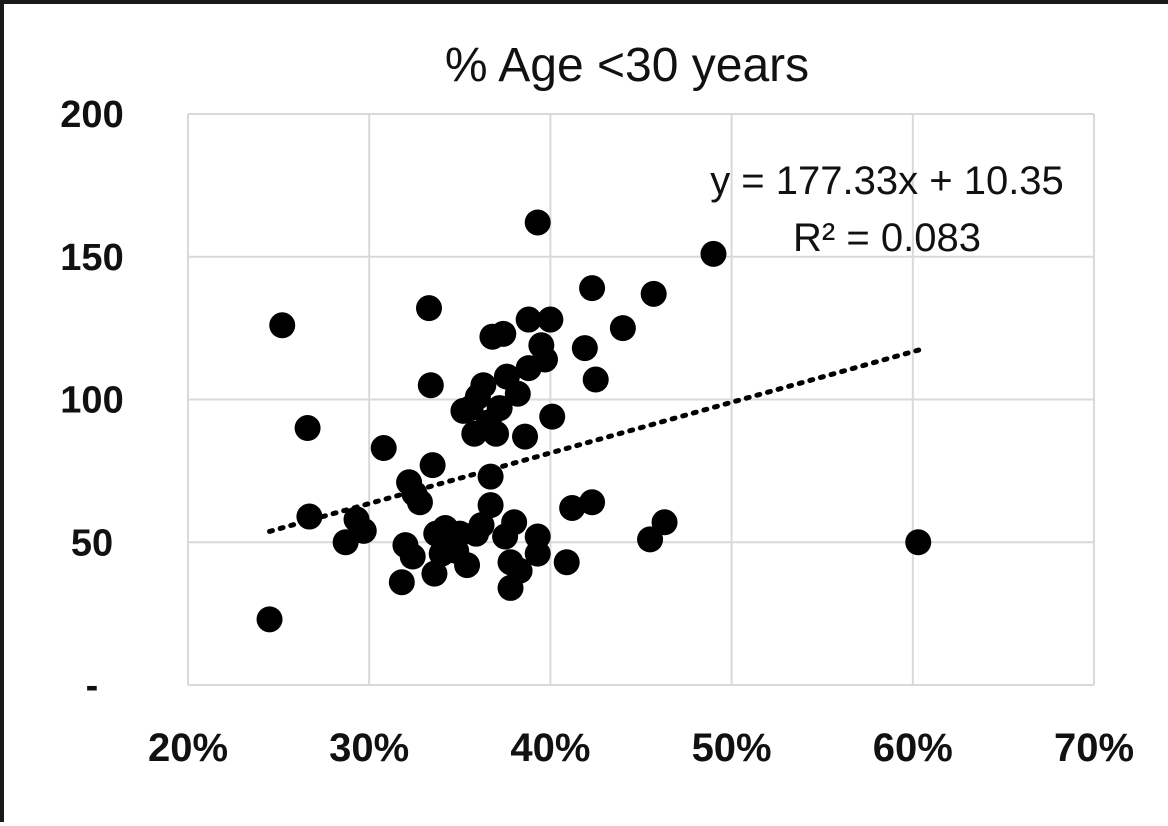 This screenshot has height=826, width=1168. I want to click on x-tick-label: 50%, so click(732, 748).